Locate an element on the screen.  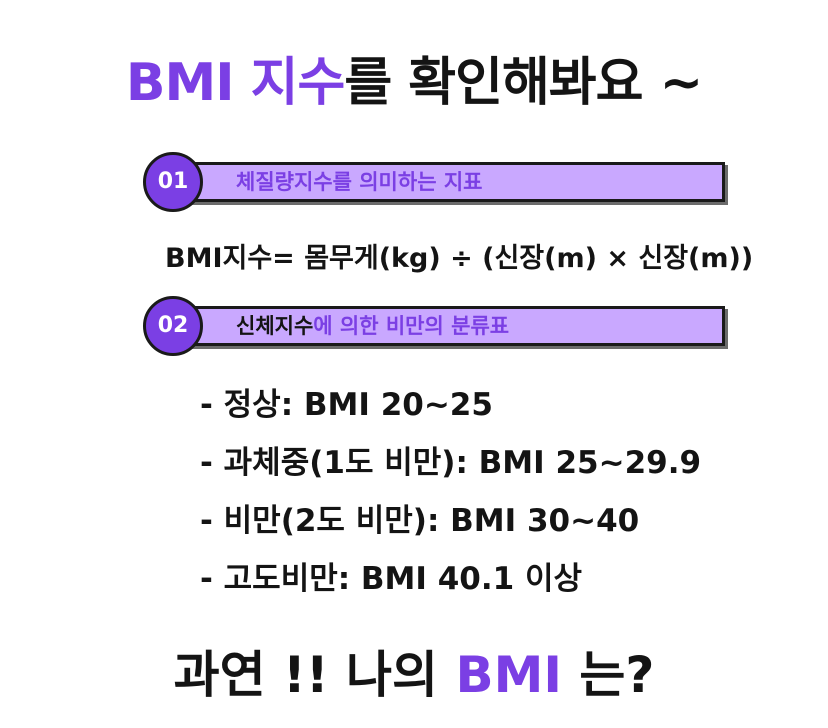
section-1-text: 체질량지수를 의미하는 지표 is located at coordinates (359, 182).